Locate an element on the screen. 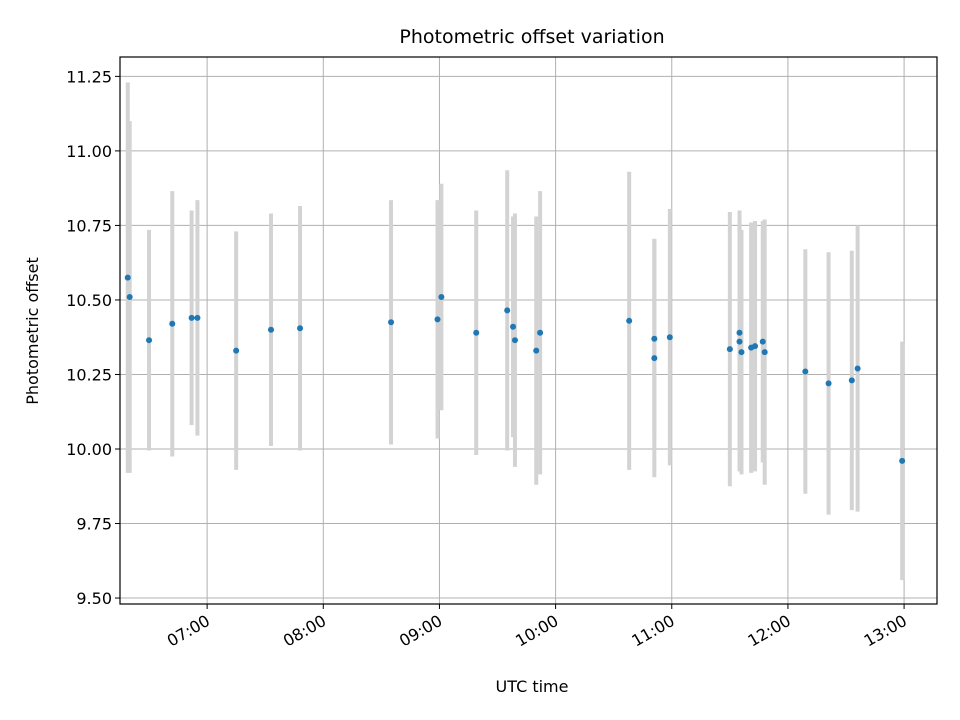  x-axis-label: UTC time is located at coordinates (532, 686).